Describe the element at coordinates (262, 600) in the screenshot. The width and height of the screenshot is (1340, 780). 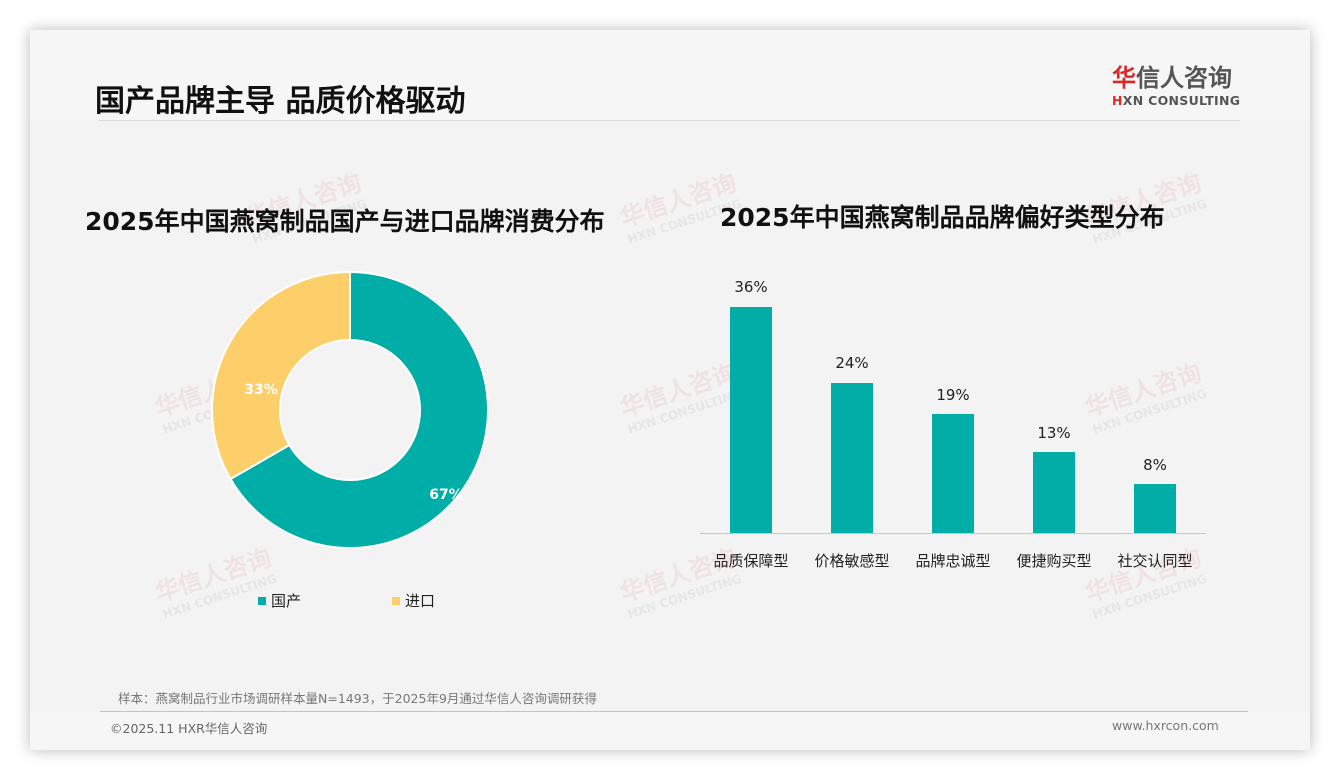
I see `legend-swatch-teal` at that location.